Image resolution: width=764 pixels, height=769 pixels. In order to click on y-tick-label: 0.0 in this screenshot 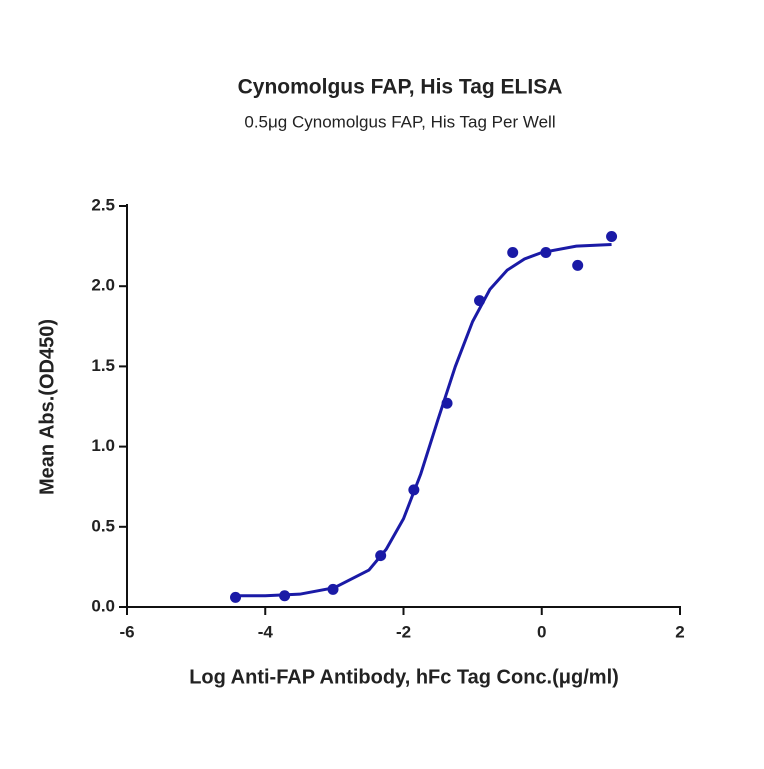, I will do `click(103, 605)`.